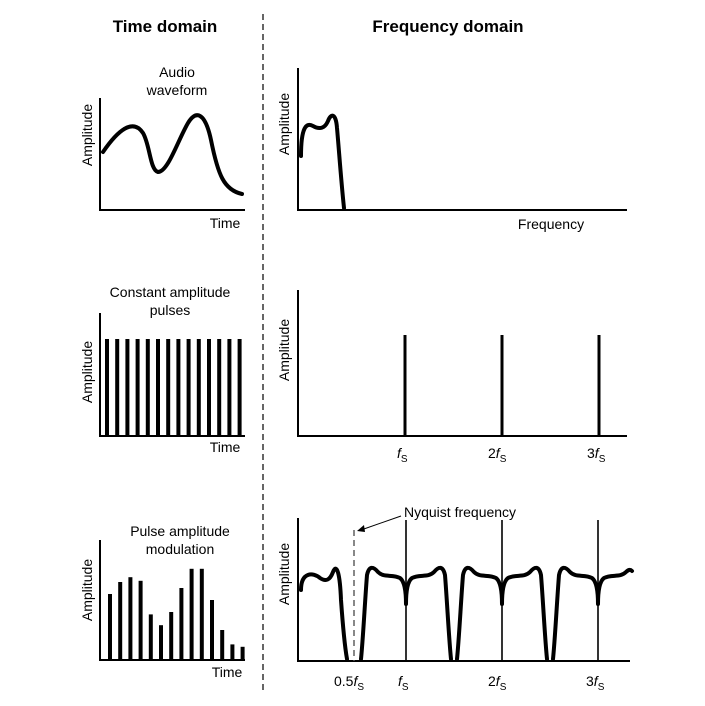 The height and width of the screenshot is (706, 705). What do you see at coordinates (361, 528) in the screenshot?
I see `nyquist-arrowhead` at bounding box center [361, 528].